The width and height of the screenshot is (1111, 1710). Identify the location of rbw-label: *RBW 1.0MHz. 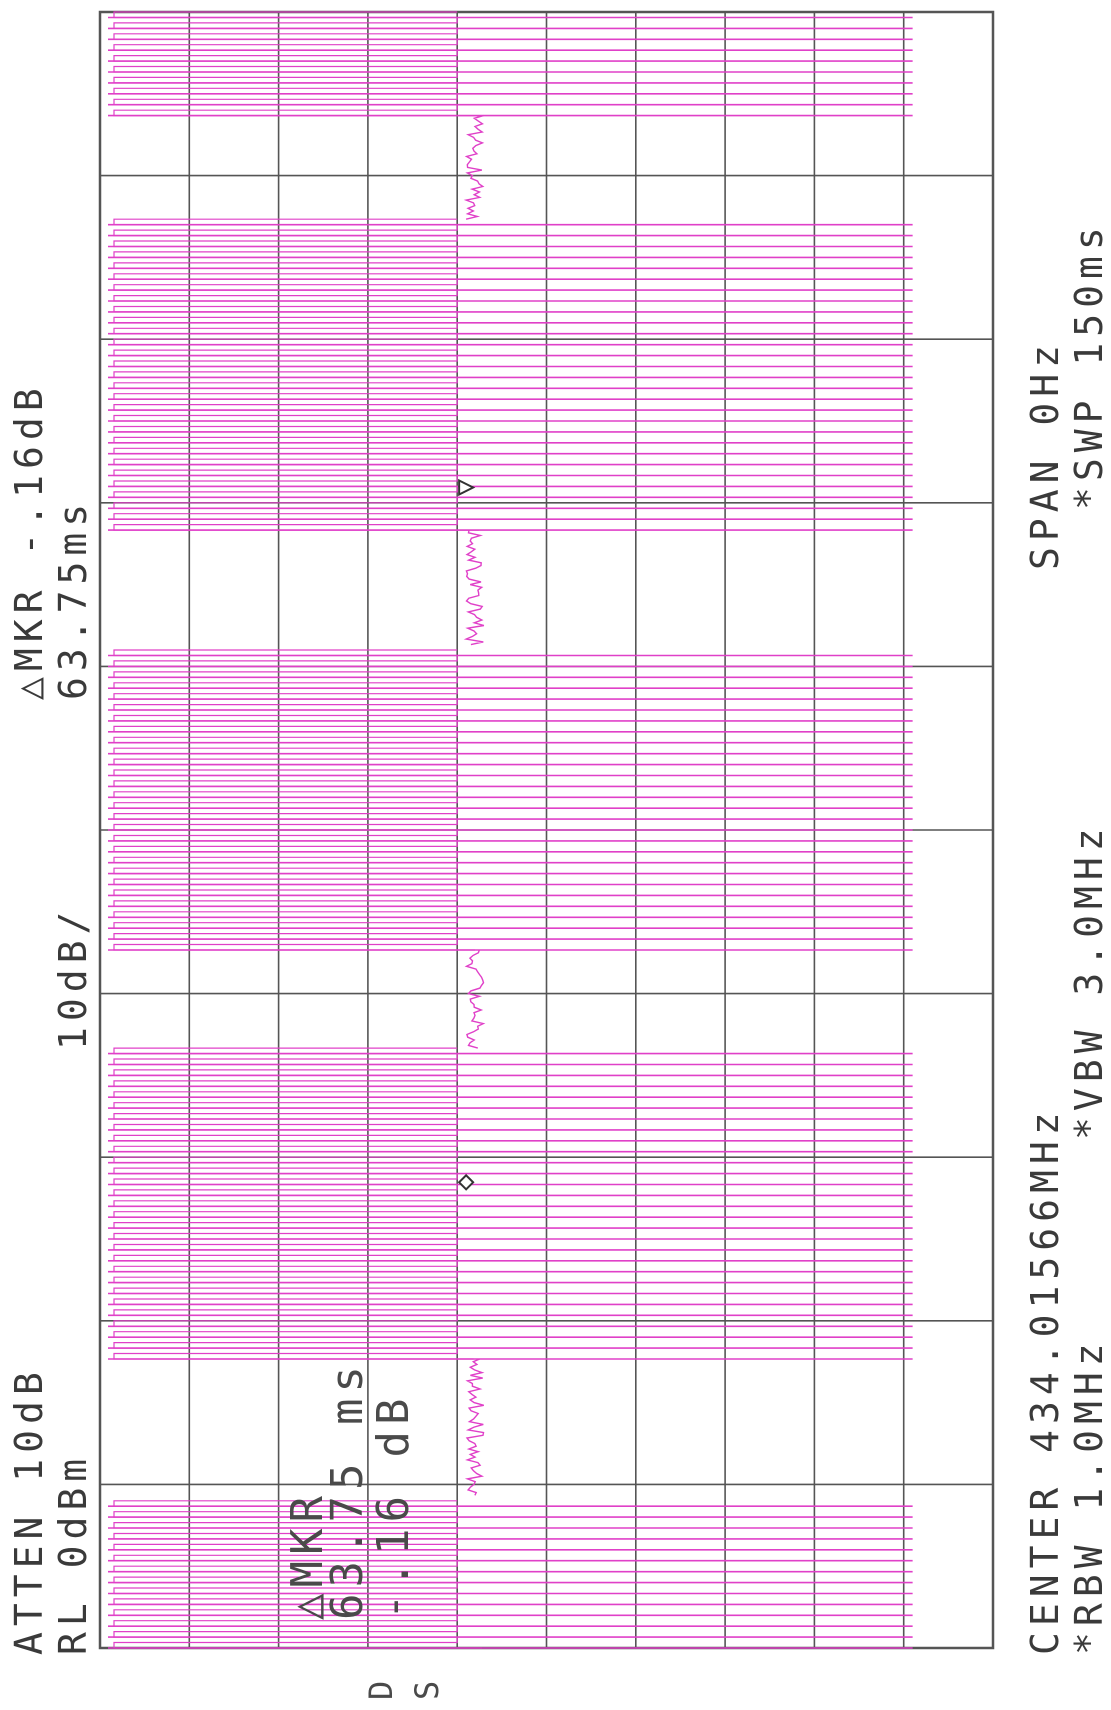
(1089, 1496).